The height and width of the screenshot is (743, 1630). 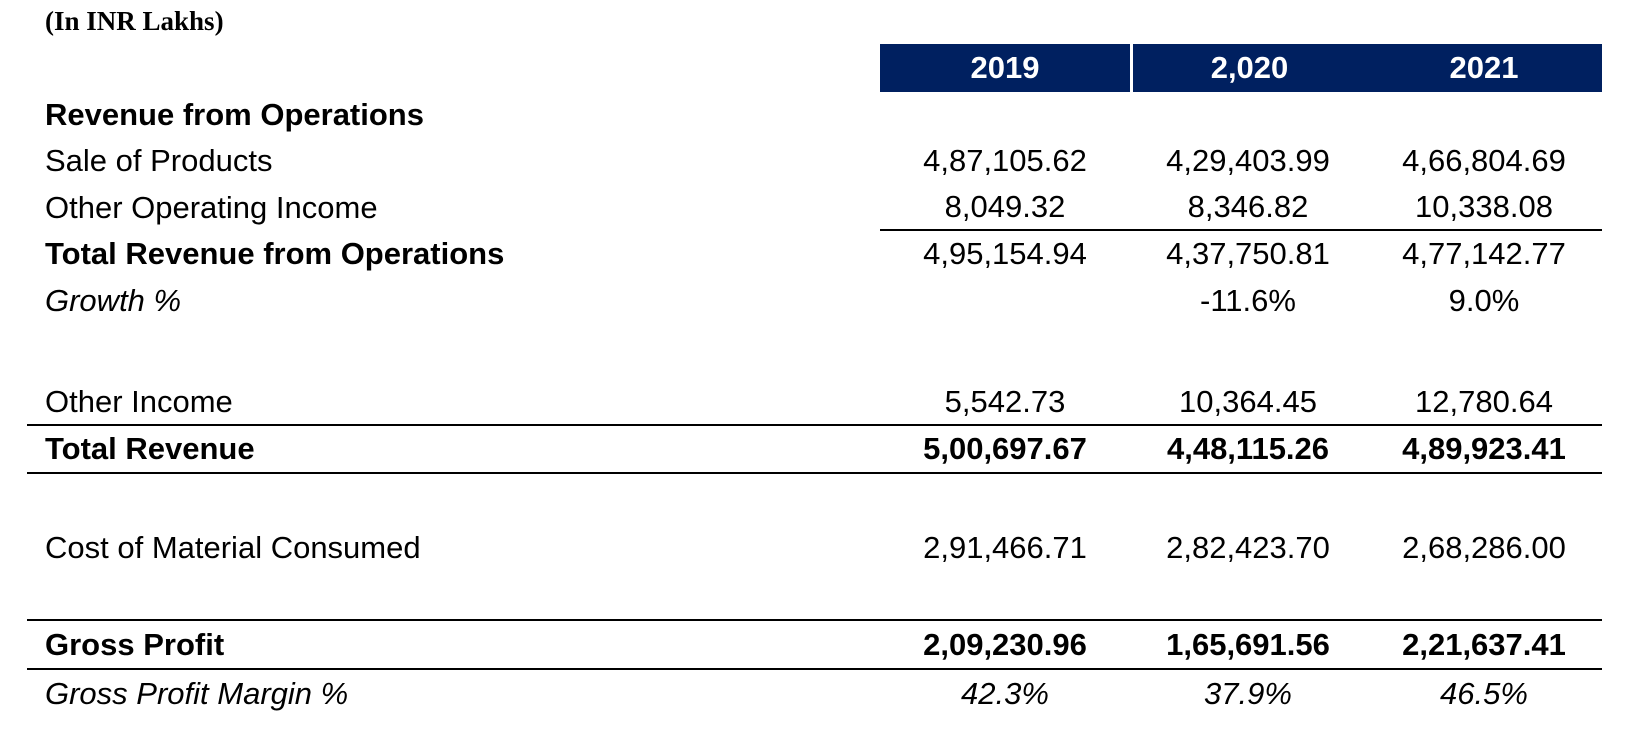 What do you see at coordinates (1005, 253) in the screenshot?
I see `value-cell: 4,95,154.94` at bounding box center [1005, 253].